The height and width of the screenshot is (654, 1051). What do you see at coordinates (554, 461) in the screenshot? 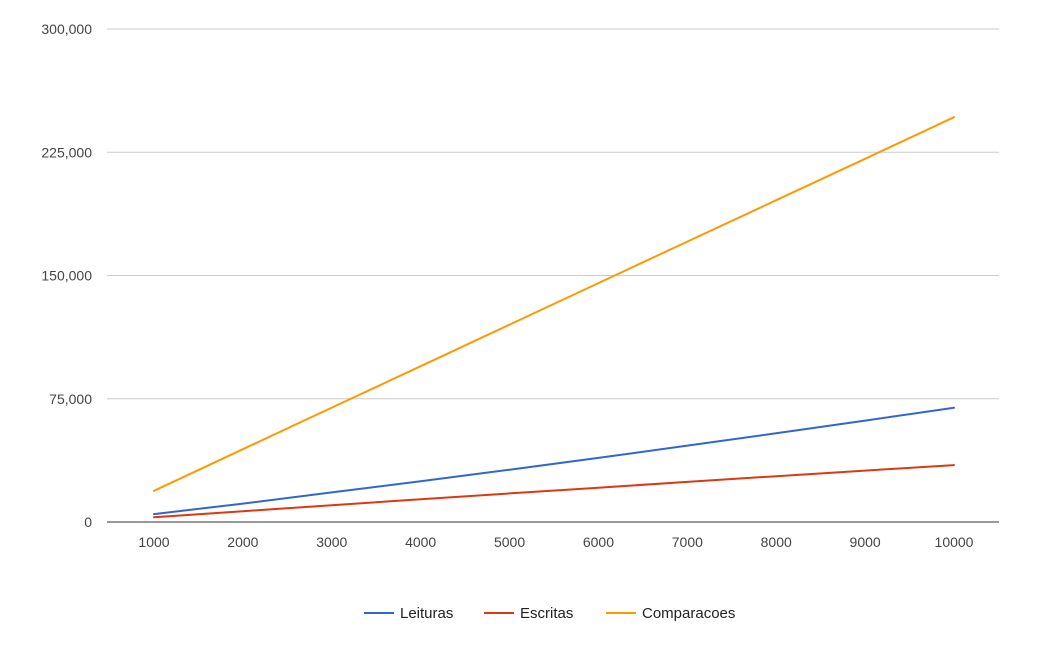
I see `series-line-leituras` at bounding box center [554, 461].